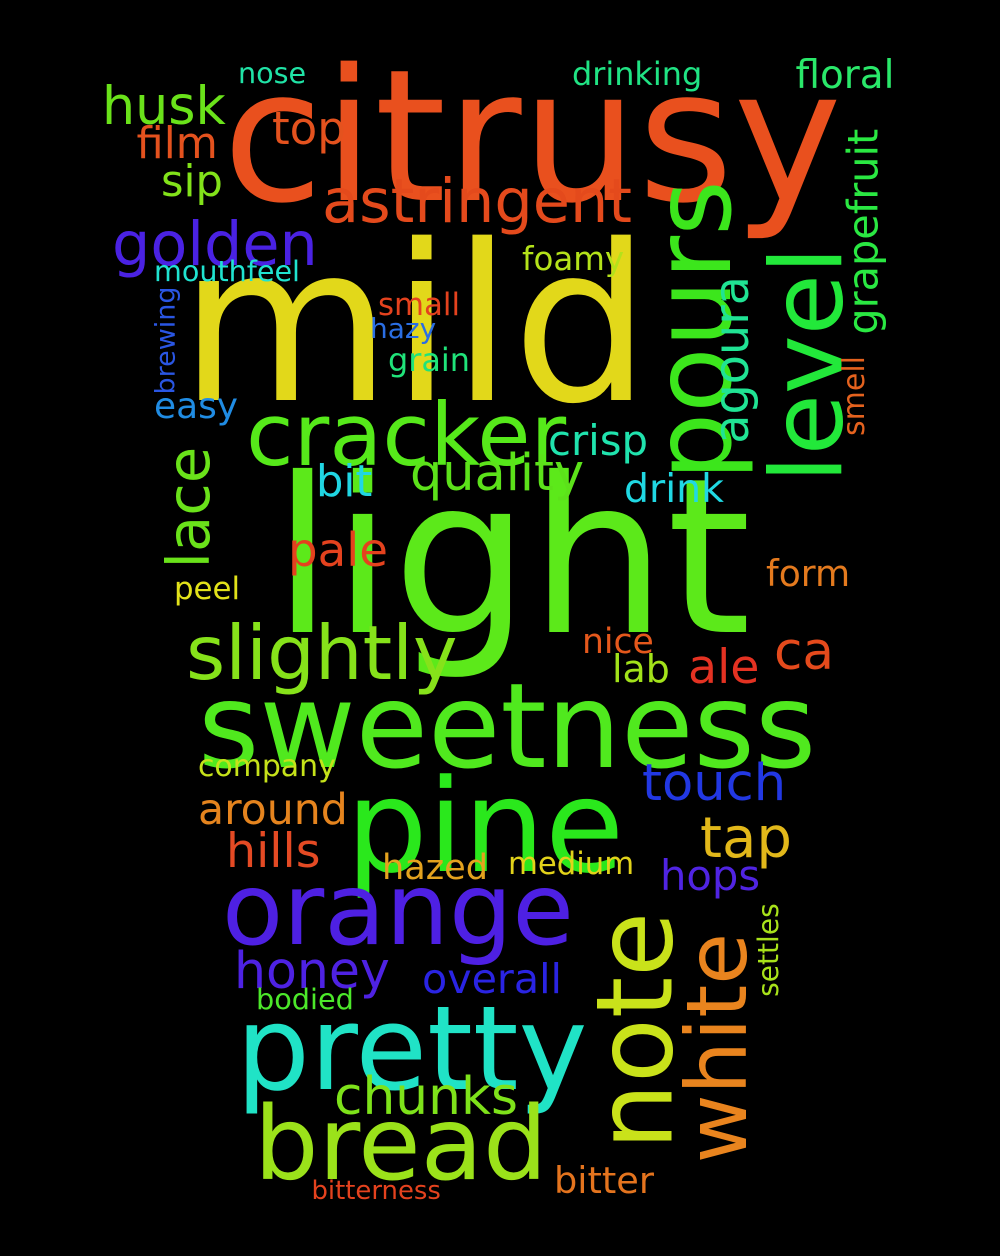  Describe the element at coordinates (196, 406) in the screenshot. I see `word-easy: easy` at that location.